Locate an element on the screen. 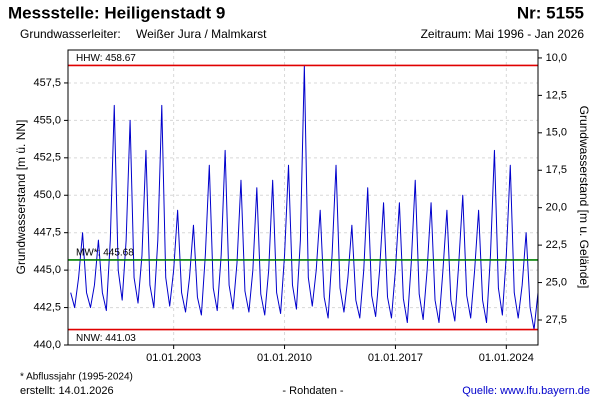 The height and width of the screenshot is (400, 600). y-axis-label: Grundwasserstand [m ü. NN] is located at coordinates (21, 197).